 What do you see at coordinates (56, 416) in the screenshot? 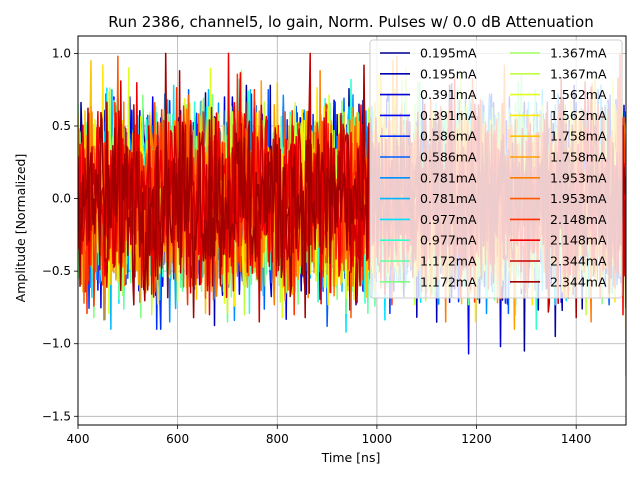
I see `y-tick-label: −1.5` at bounding box center [56, 416].